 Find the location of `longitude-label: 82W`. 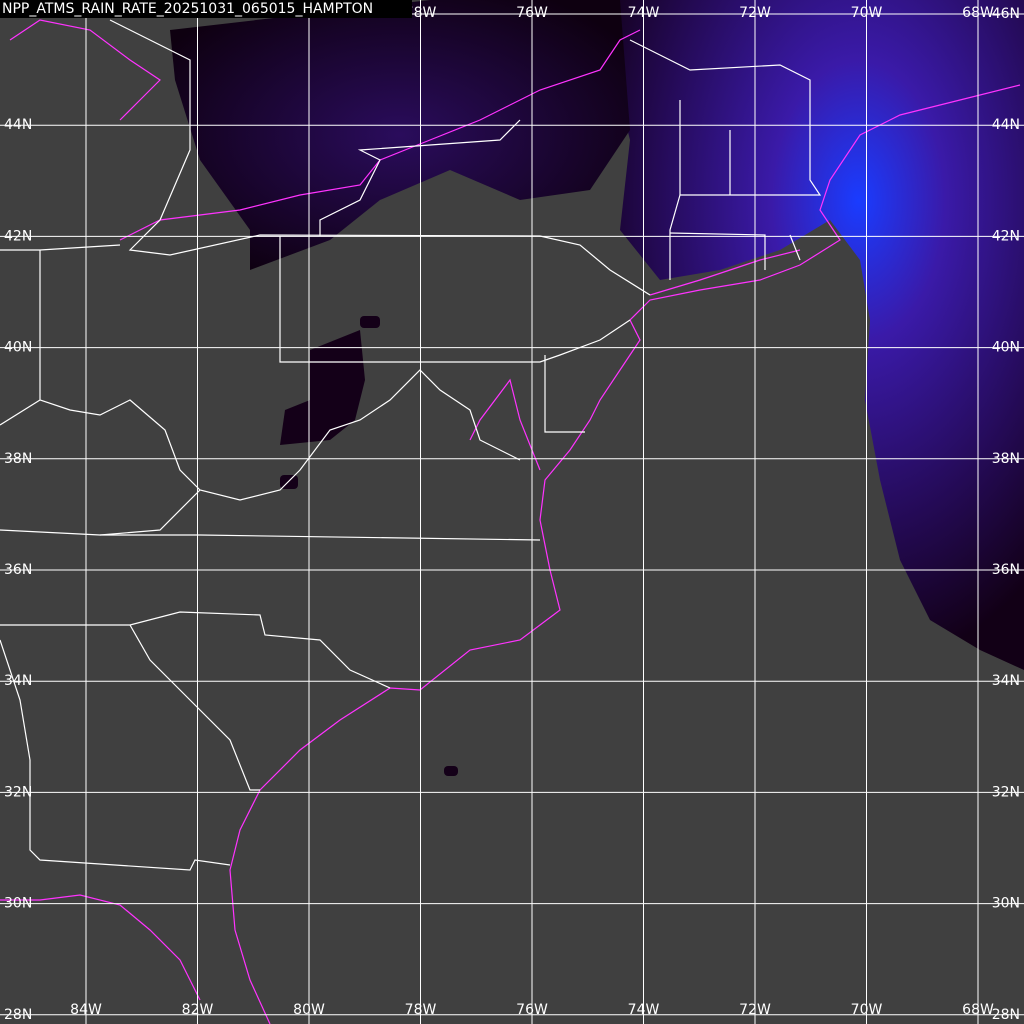

longitude-label: 82W is located at coordinates (198, 1010).